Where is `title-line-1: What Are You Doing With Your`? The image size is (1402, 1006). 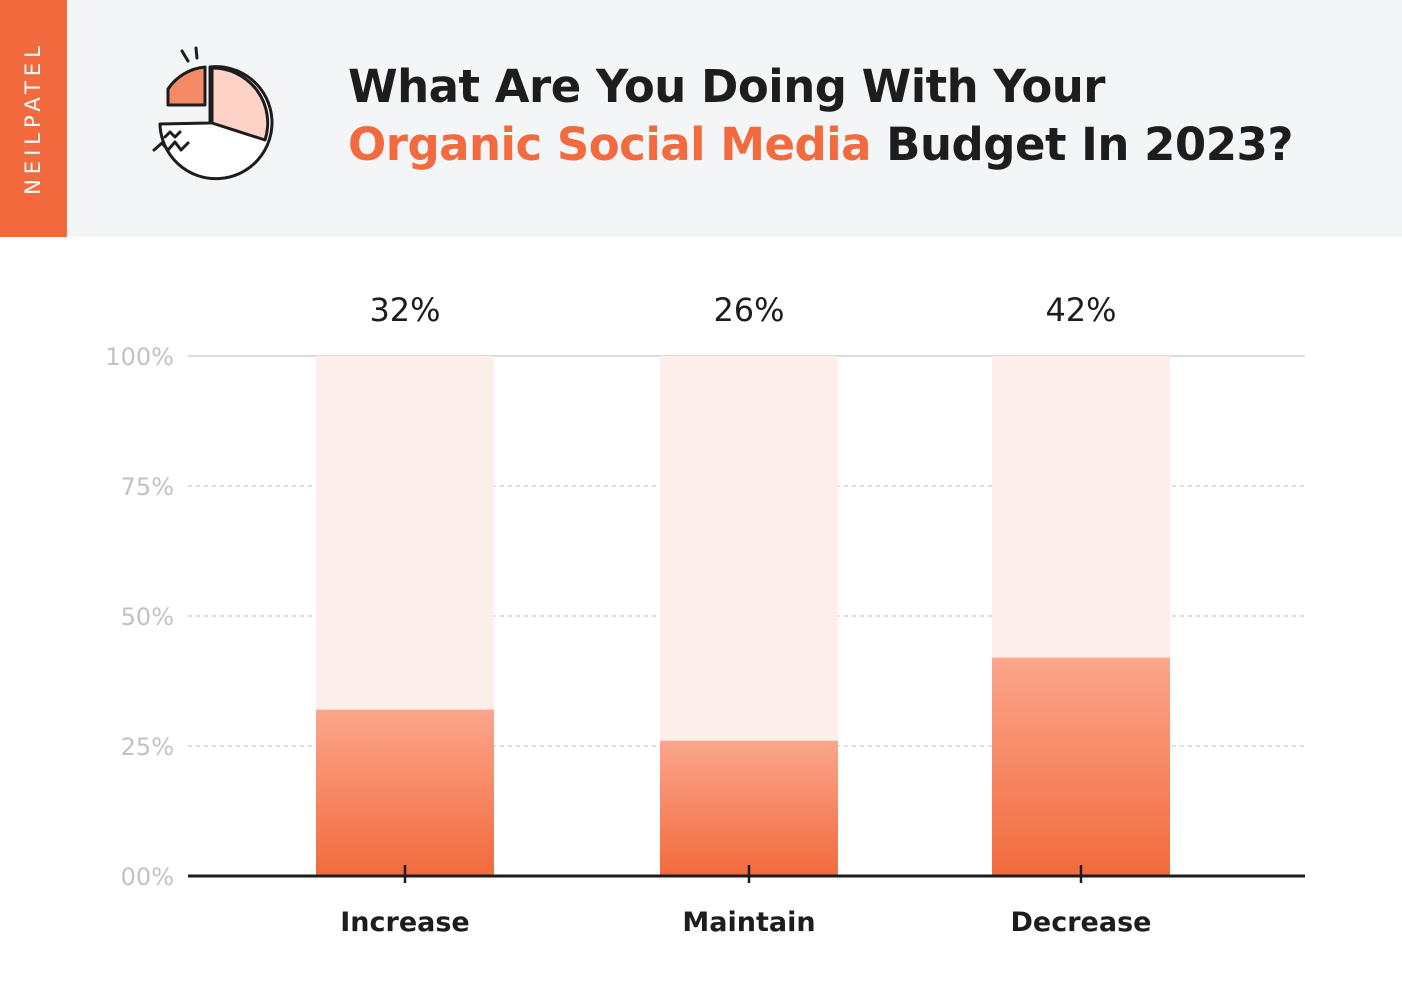 title-line-1: What Are You Doing With Your is located at coordinates (726, 86).